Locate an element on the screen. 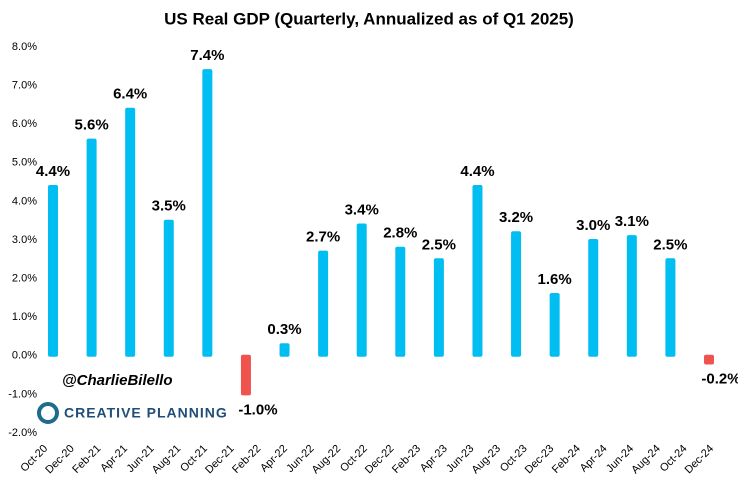 This screenshot has height=490, width=738. data-label: -1.0% is located at coordinates (257, 409).